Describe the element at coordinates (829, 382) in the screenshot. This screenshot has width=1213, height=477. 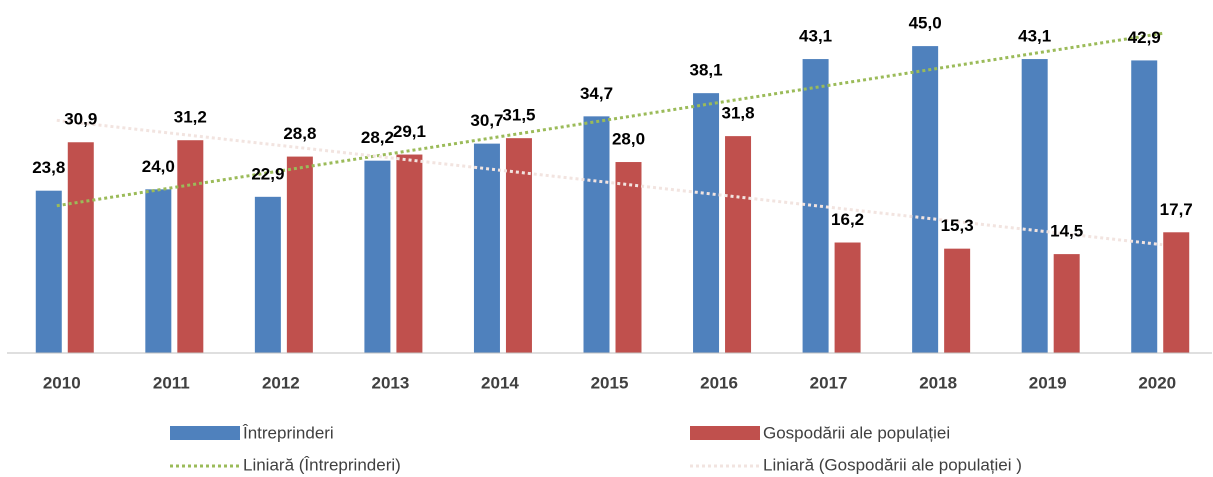
I see `x-tick-label: 2017` at that location.